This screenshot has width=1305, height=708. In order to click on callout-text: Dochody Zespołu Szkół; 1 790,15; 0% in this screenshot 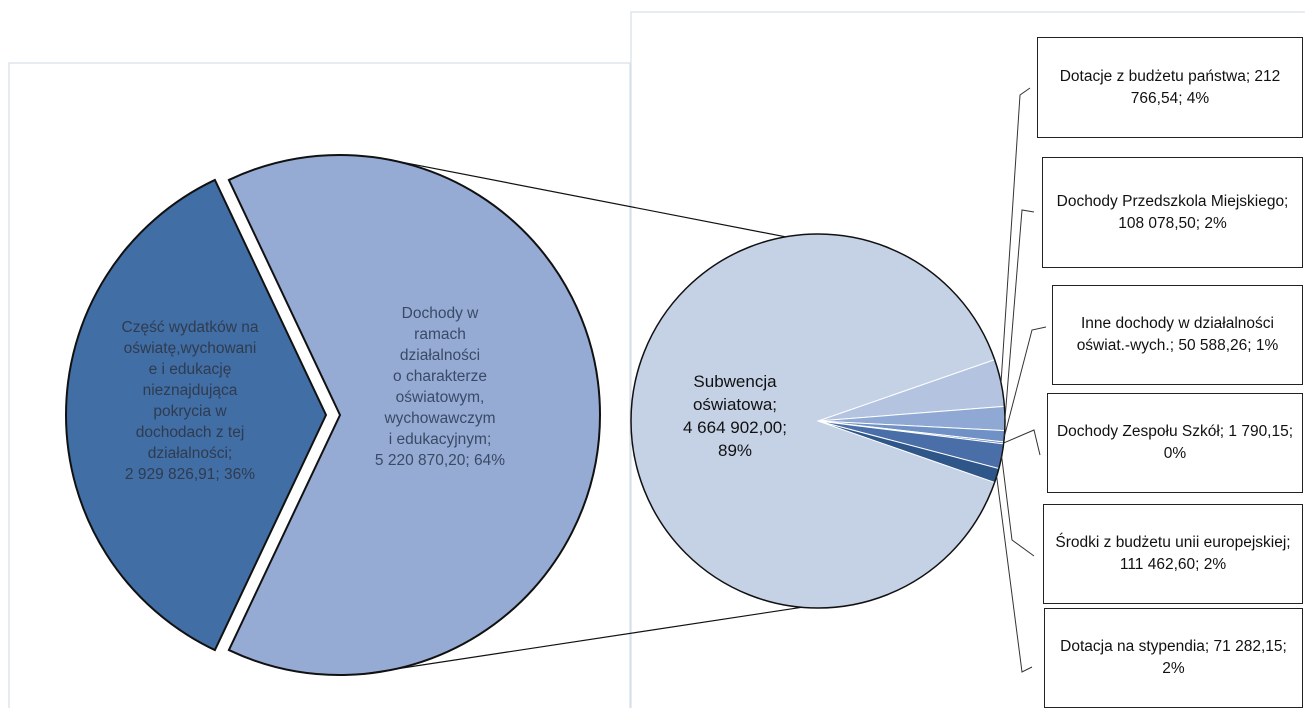, I will do `click(1175, 442)`.